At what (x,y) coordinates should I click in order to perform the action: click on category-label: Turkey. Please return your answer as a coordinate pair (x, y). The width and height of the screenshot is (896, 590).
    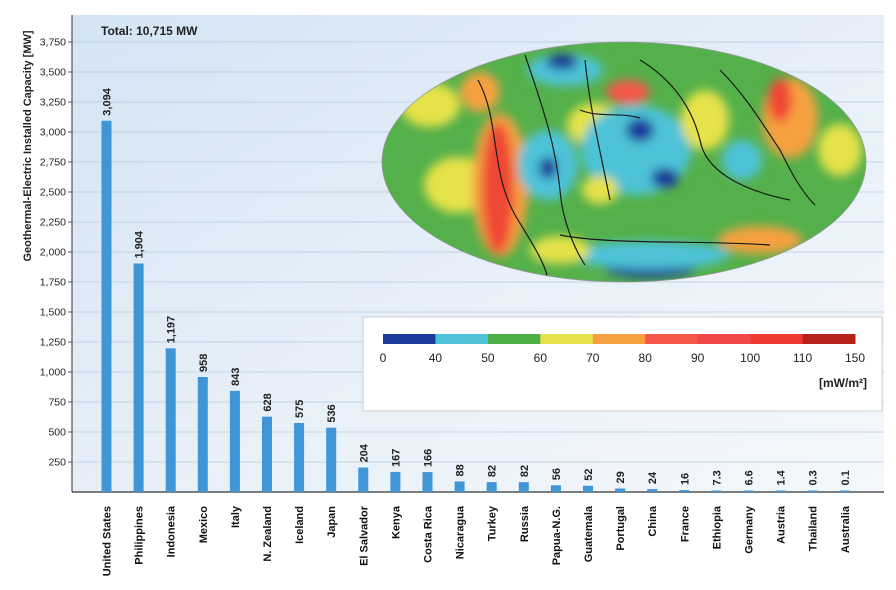
    Looking at the image, I should click on (493, 523).